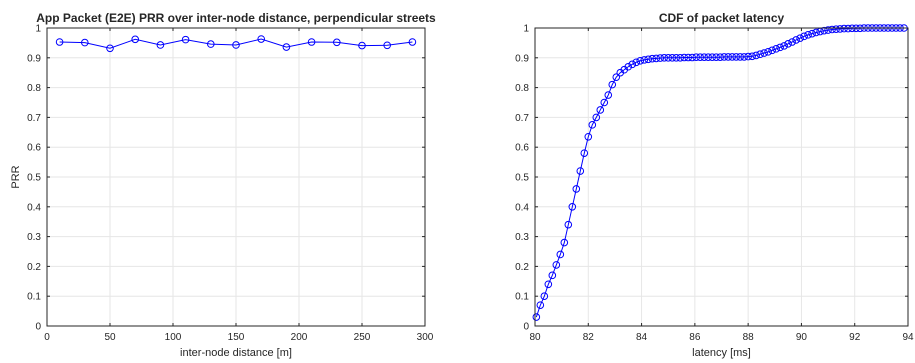 This screenshot has width=915, height=363. Describe the element at coordinates (589, 337) in the screenshot. I see `x-tick-label: 82` at that location.